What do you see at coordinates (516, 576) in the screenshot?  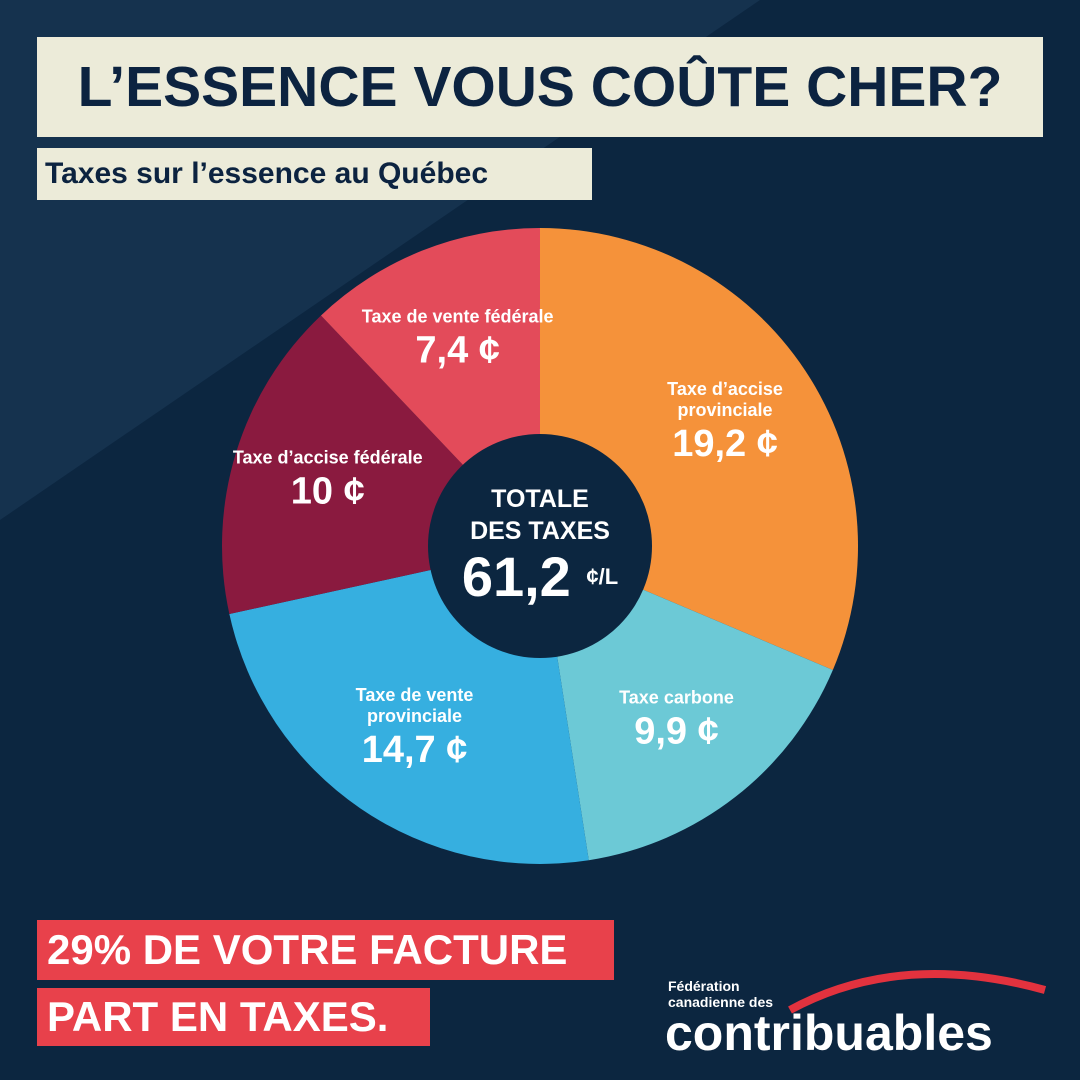 I see `center-value: 61,2` at bounding box center [516, 576].